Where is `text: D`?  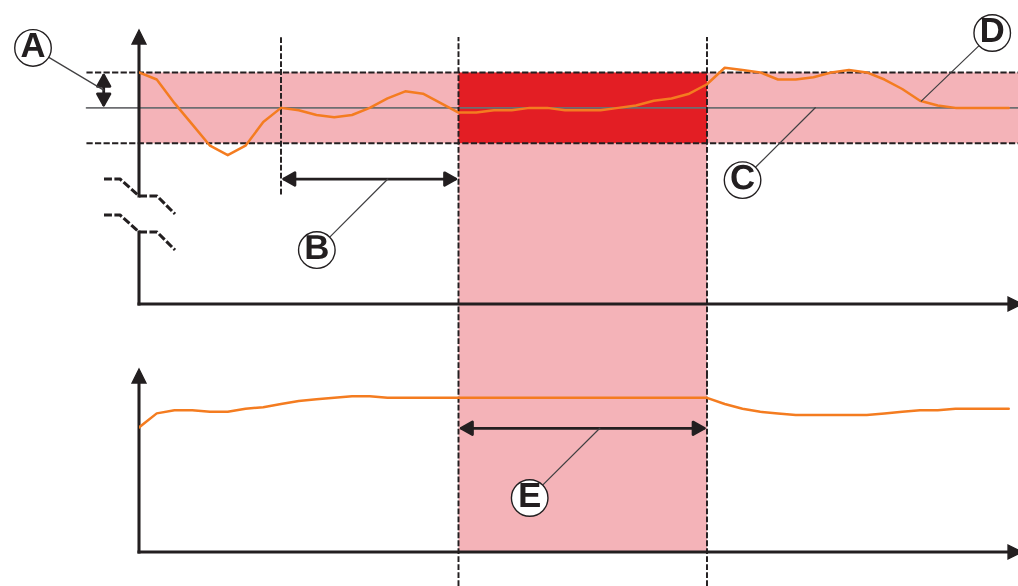
text: D is located at coordinates (993, 30).